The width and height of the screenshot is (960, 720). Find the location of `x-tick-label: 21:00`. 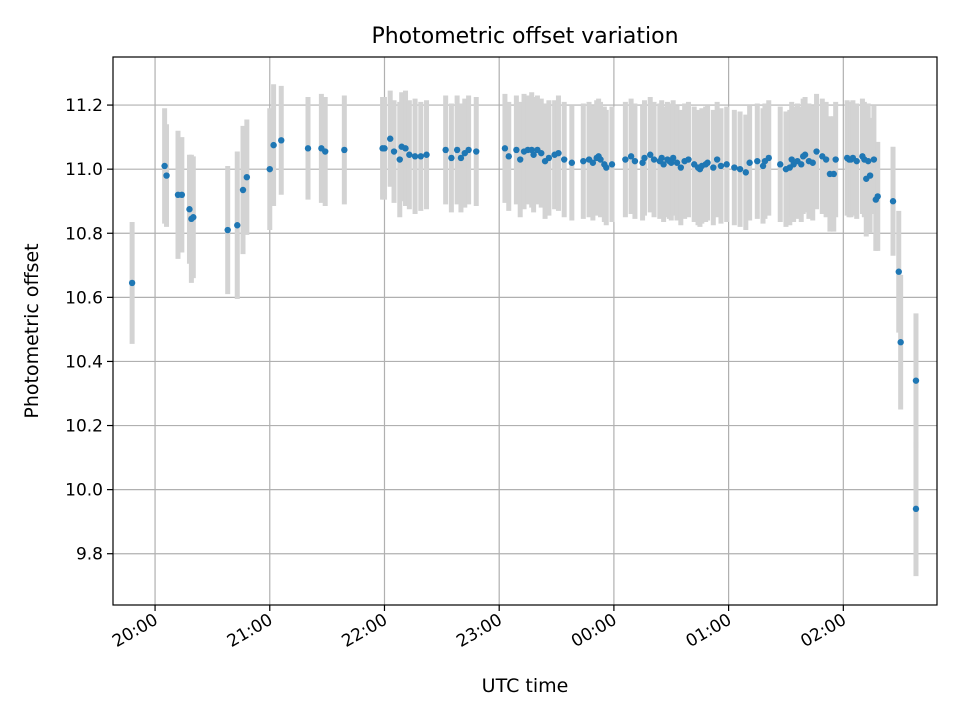

x-tick-label: 21:00 is located at coordinates (250, 631).